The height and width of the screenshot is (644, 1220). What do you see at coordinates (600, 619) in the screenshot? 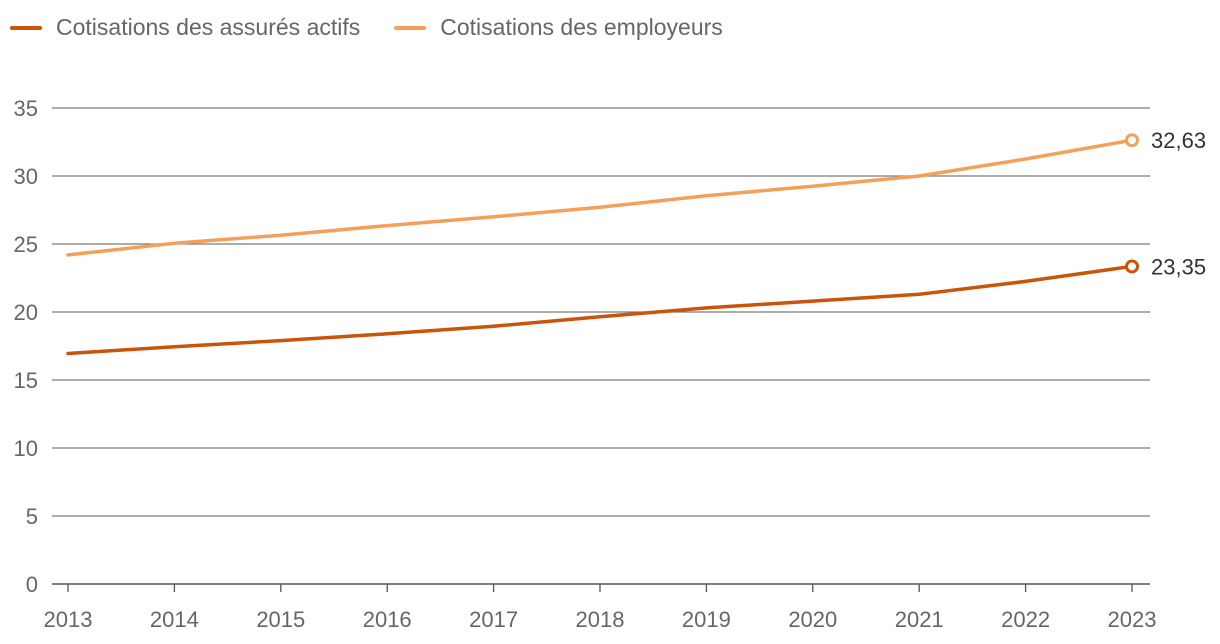
I see `x-tick-label-2018: 2018` at bounding box center [600, 619].